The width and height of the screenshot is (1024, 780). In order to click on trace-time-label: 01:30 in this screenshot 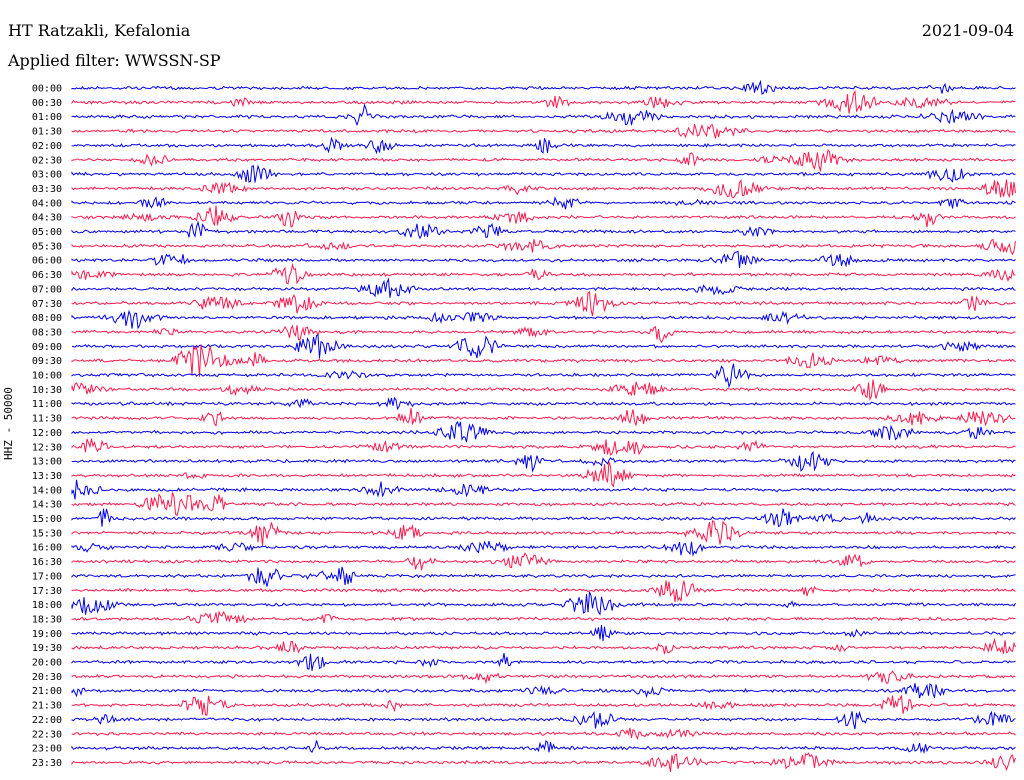, I will do `click(47, 132)`.